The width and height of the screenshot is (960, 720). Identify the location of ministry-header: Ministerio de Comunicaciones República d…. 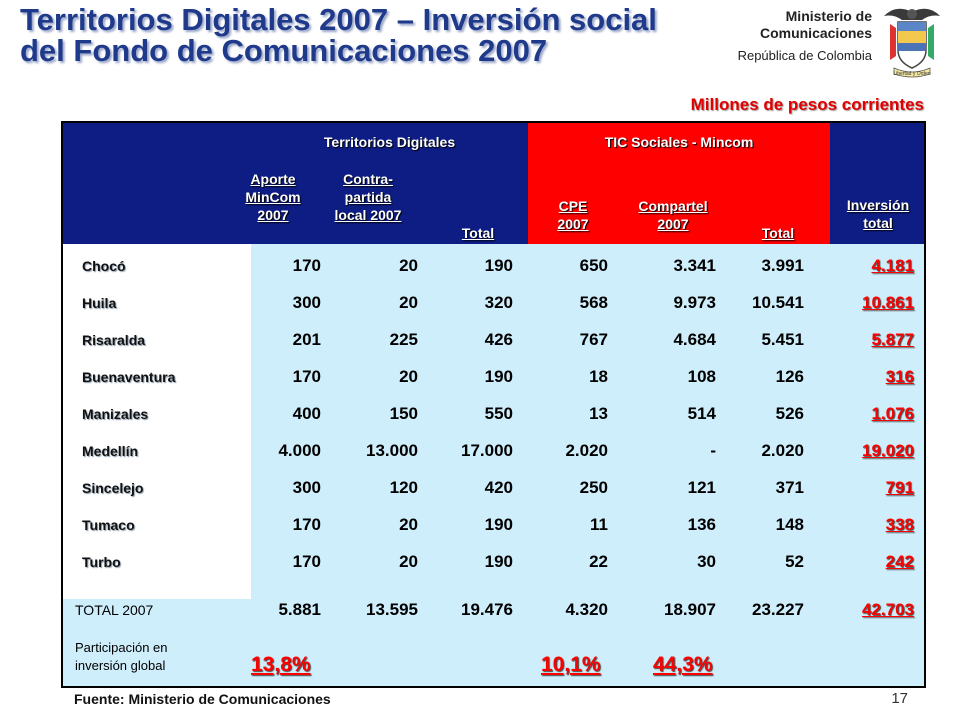
(762, 36).